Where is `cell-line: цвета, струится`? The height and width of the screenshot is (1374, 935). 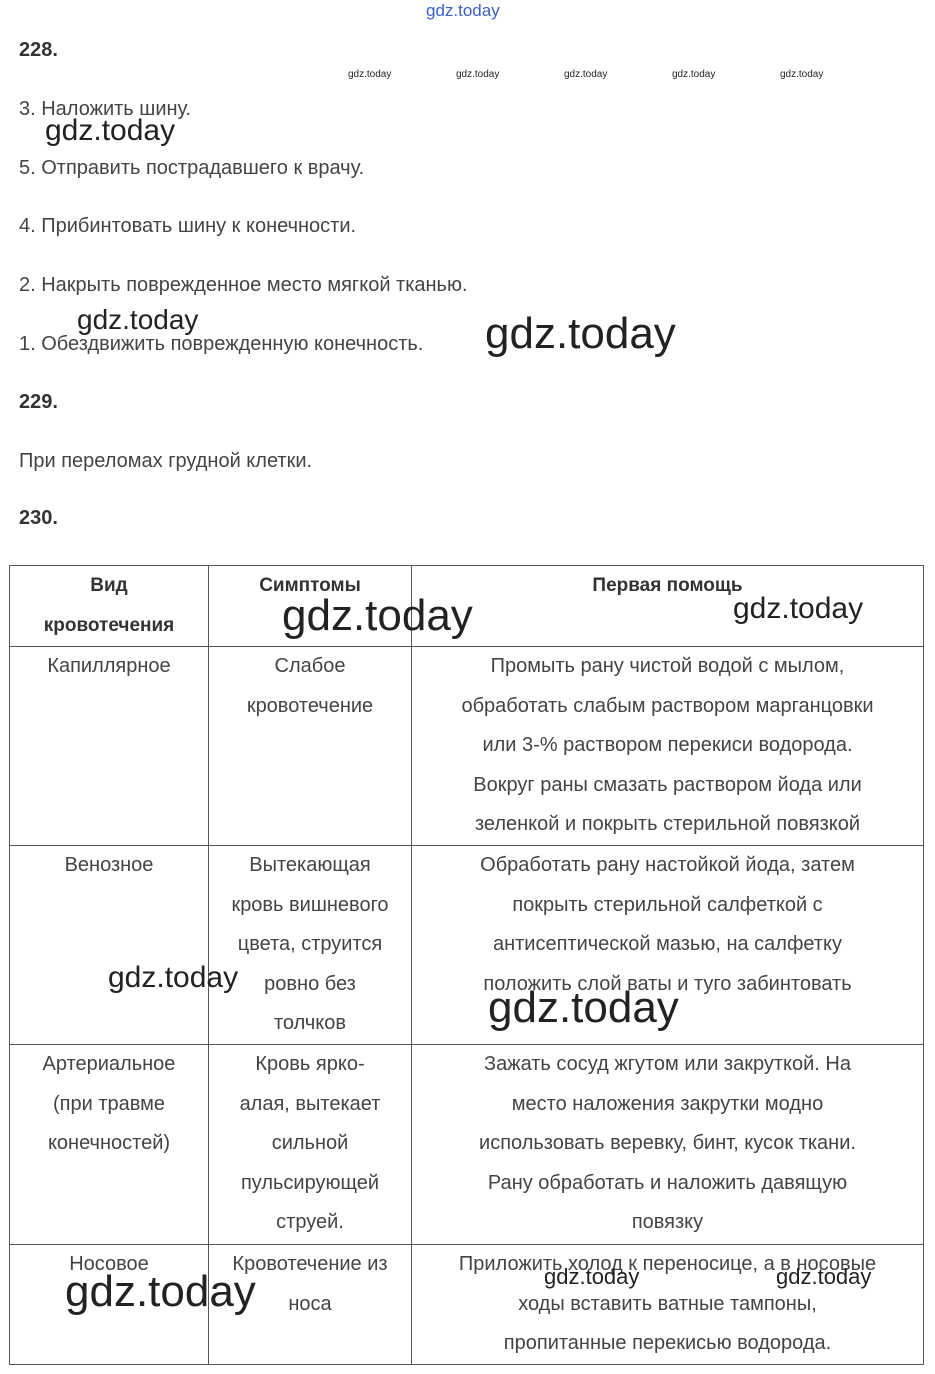 cell-line: цвета, струится is located at coordinates (310, 944).